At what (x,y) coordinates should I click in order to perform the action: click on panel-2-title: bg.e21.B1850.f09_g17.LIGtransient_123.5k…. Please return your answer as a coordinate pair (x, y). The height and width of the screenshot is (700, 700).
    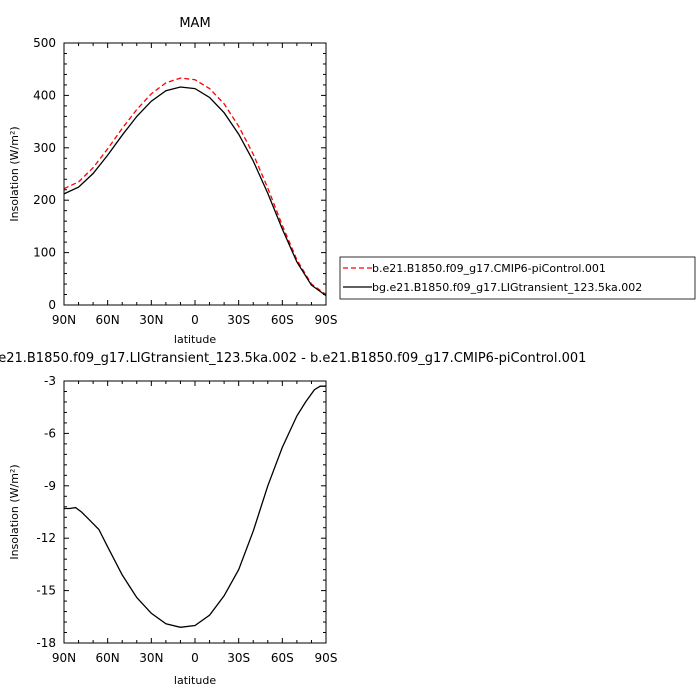
    Looking at the image, I should click on (293, 358).